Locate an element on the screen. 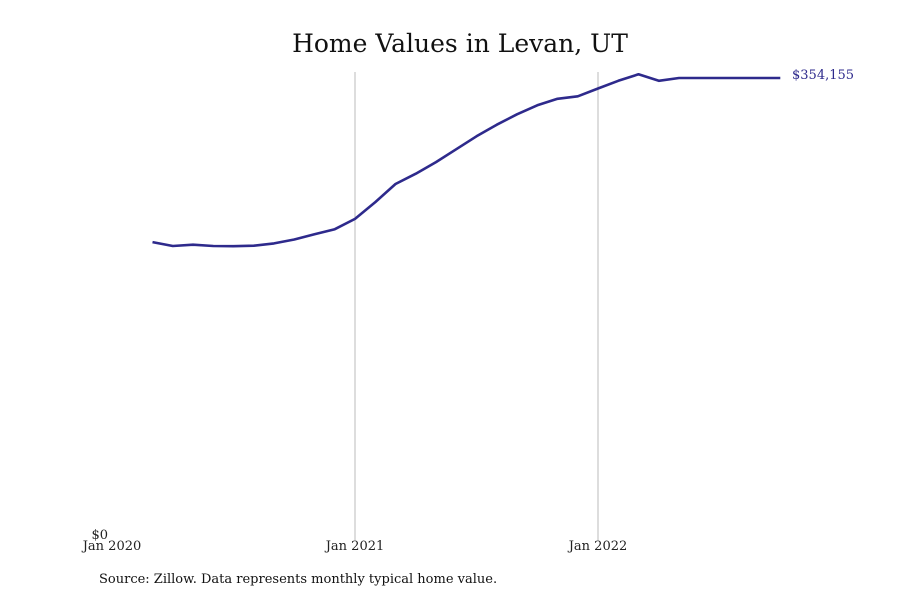 The image size is (900, 600). y-axis-ticks: $0 is located at coordinates (99, 535).